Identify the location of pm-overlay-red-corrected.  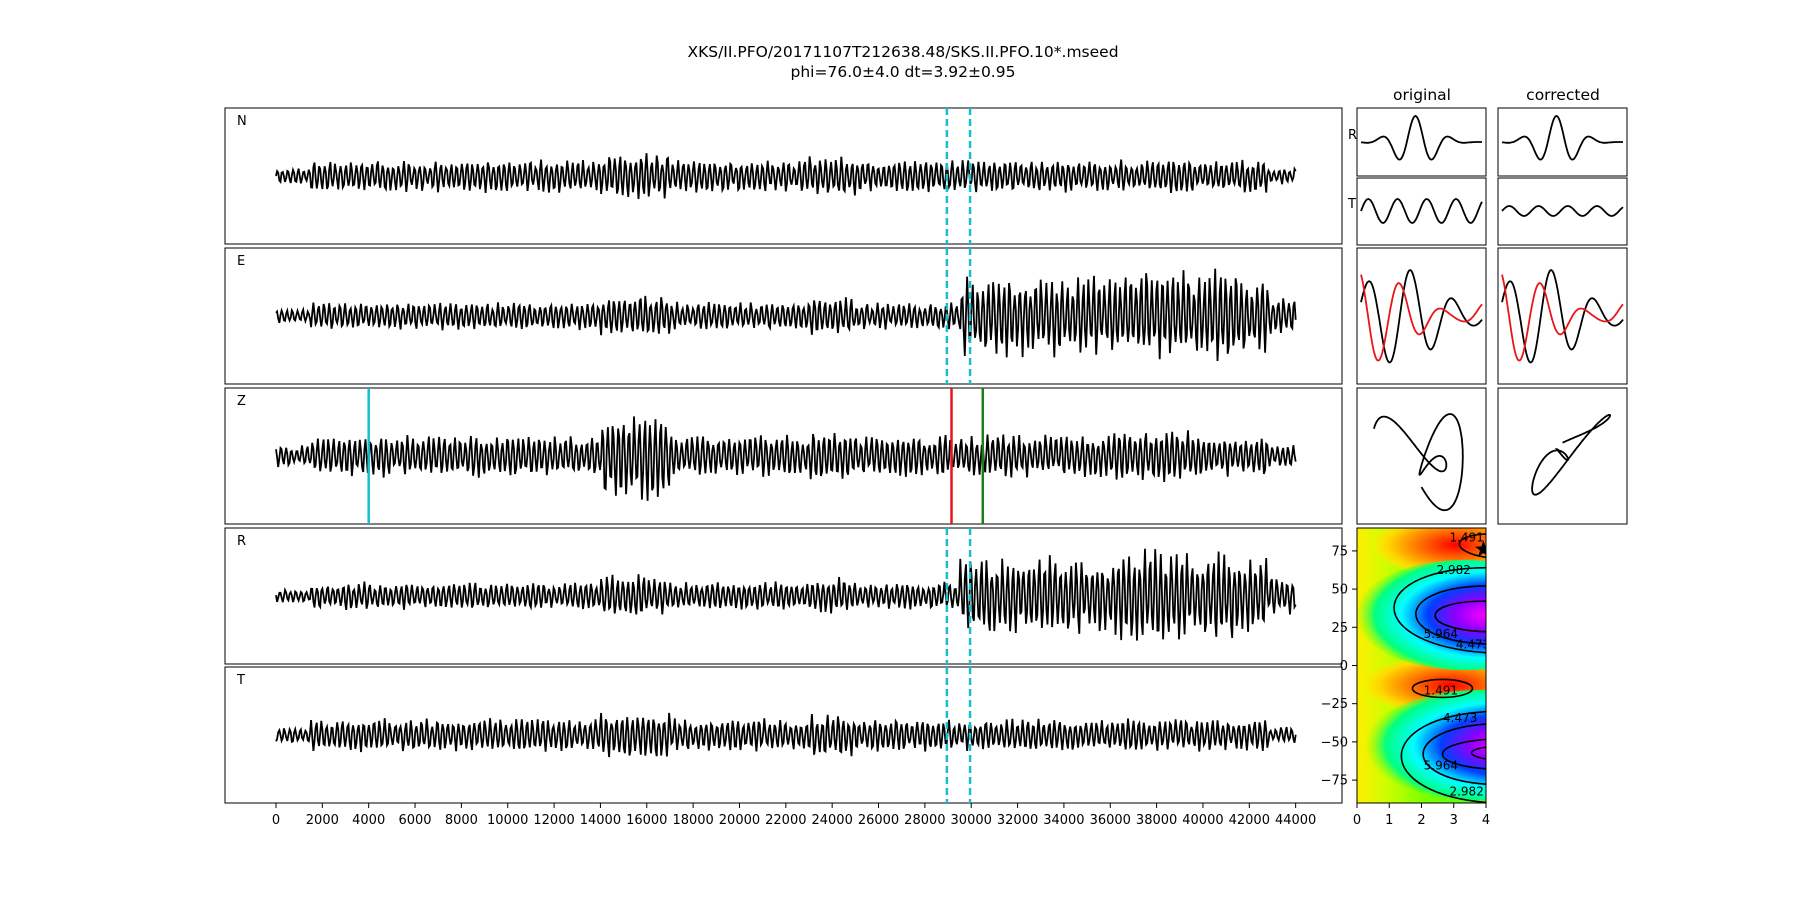
(1562, 318).